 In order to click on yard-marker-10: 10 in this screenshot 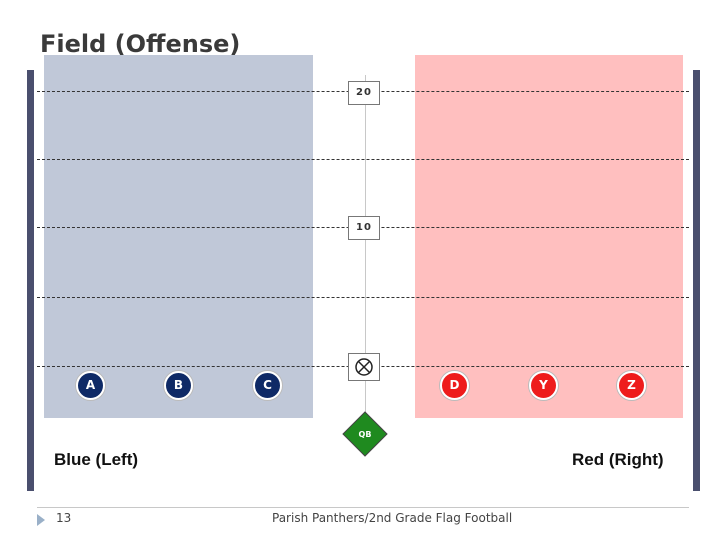, I will do `click(364, 228)`.